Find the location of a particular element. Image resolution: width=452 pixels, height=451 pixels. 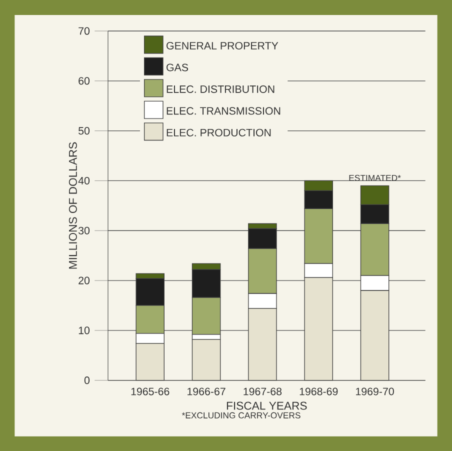

legend-label: GENERAL PROPERTY is located at coordinates (222, 46).